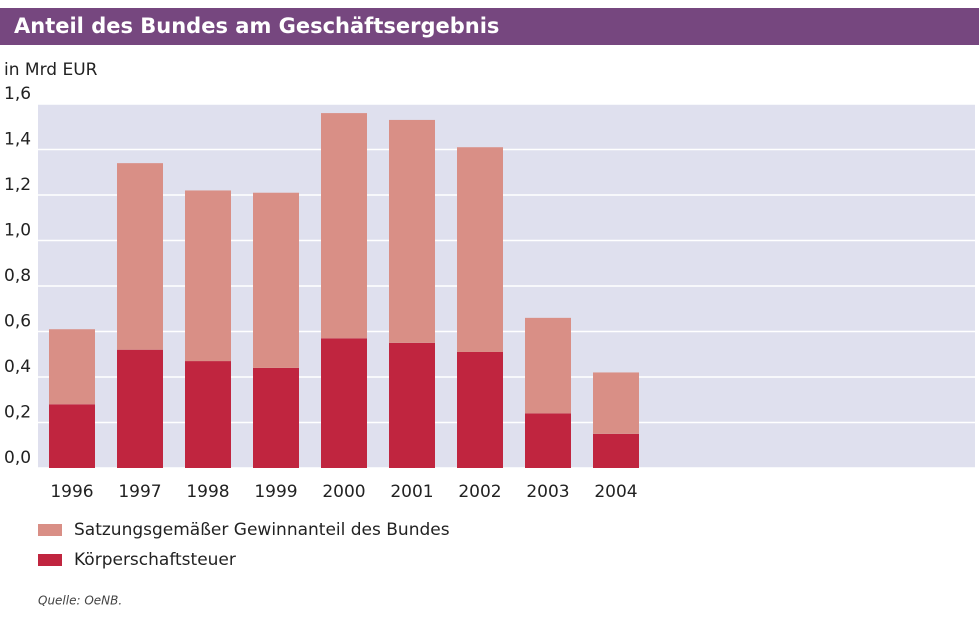  I want to click on source: Quelle: OeNB., so click(80, 601).